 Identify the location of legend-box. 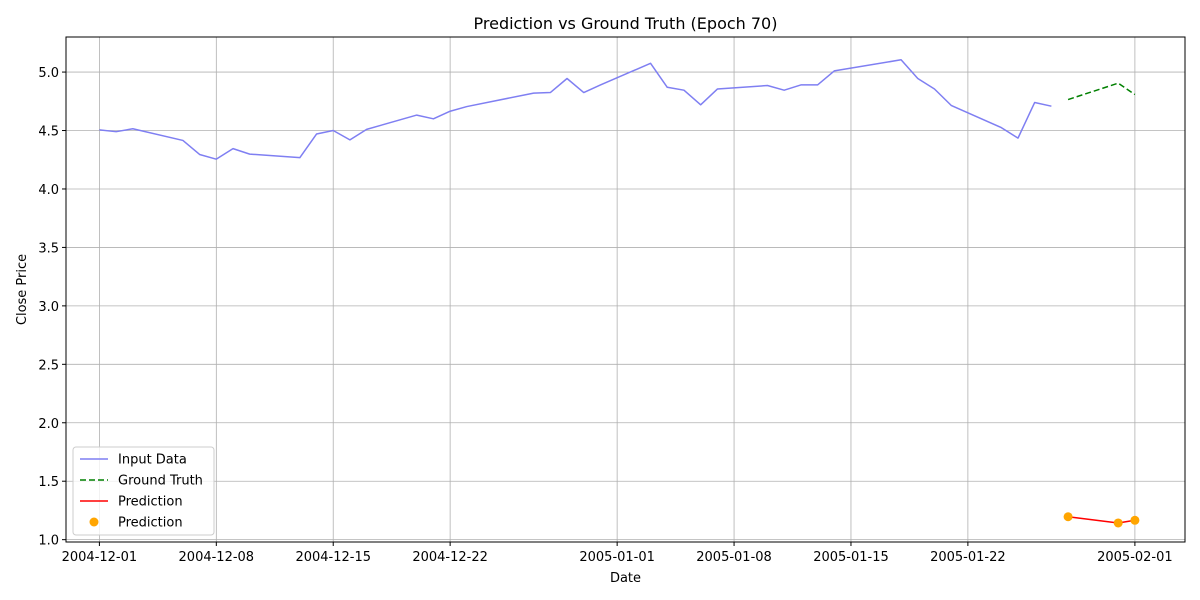
(143, 491).